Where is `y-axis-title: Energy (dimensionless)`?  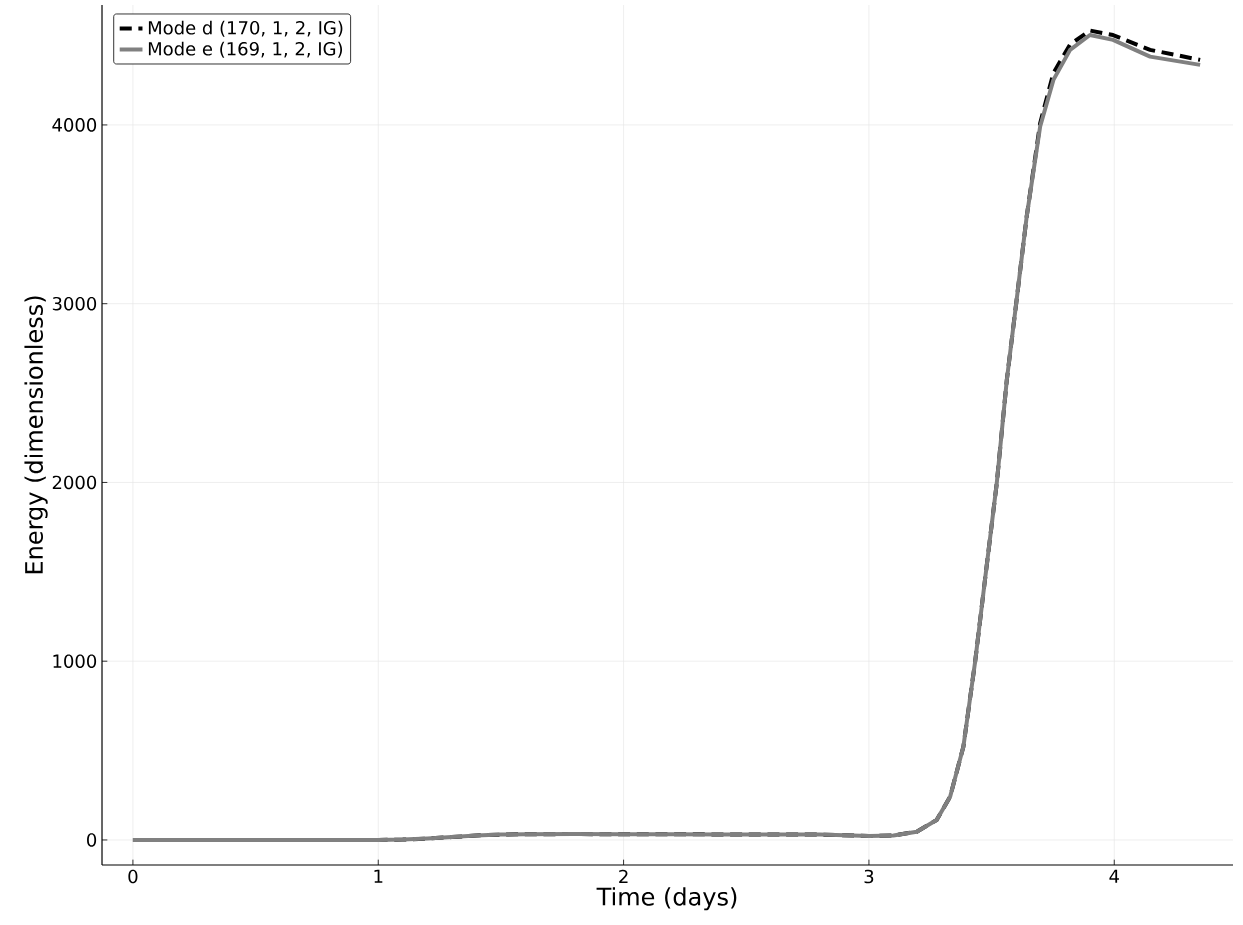
y-axis-title: Energy (dimensionless) is located at coordinates (36, 435).